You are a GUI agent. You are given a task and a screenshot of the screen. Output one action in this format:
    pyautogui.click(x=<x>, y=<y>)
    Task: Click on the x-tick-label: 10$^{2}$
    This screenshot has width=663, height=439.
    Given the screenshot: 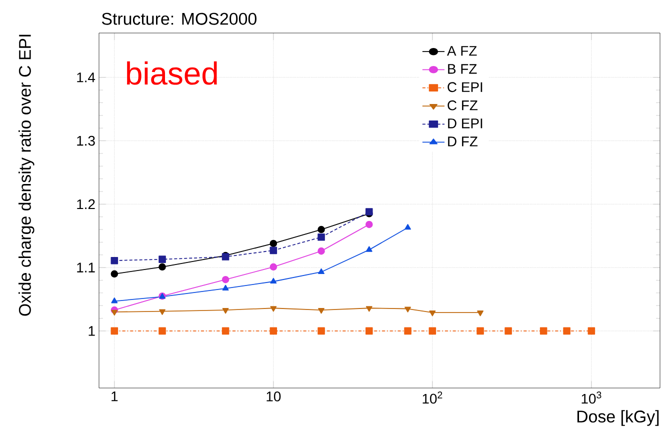 What is the action you would take?
    pyautogui.click(x=432, y=398)
    